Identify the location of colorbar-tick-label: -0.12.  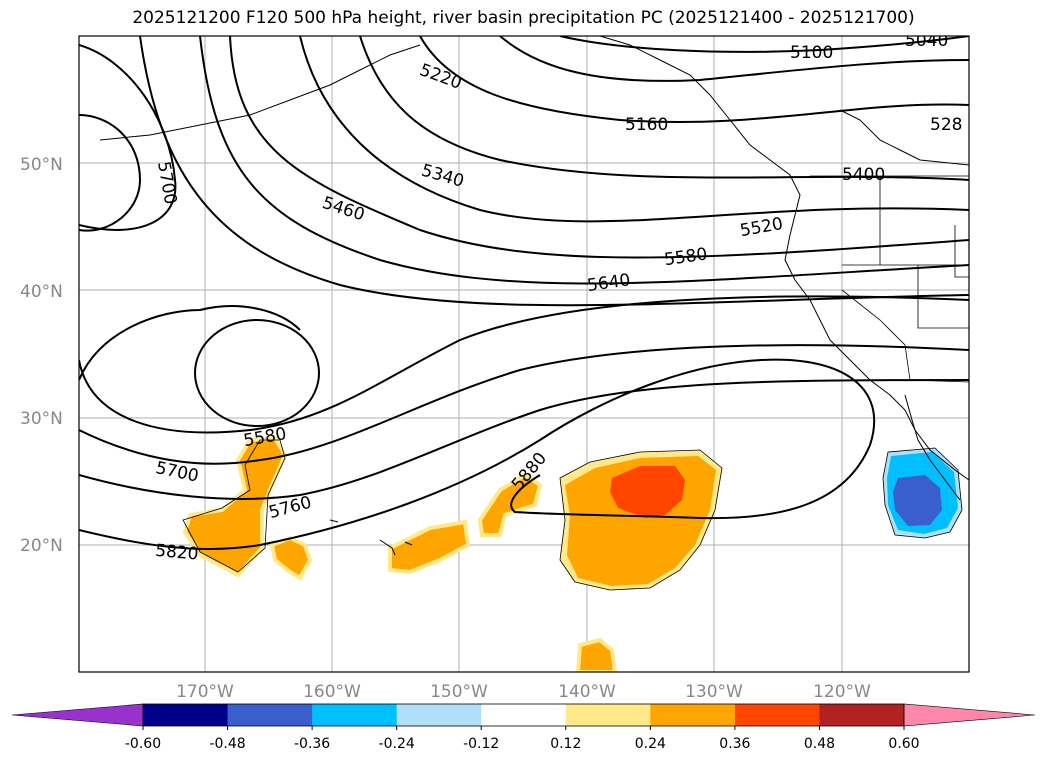
(481, 744).